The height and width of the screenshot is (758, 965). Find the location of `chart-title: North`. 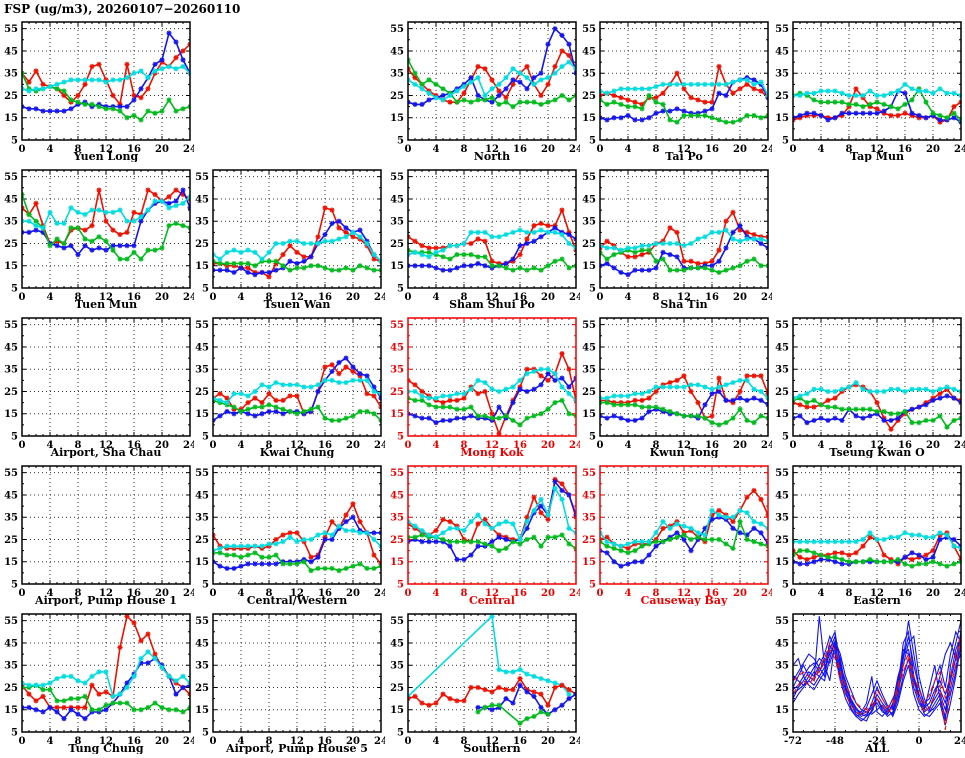

chart-title: North is located at coordinates (492, 156).